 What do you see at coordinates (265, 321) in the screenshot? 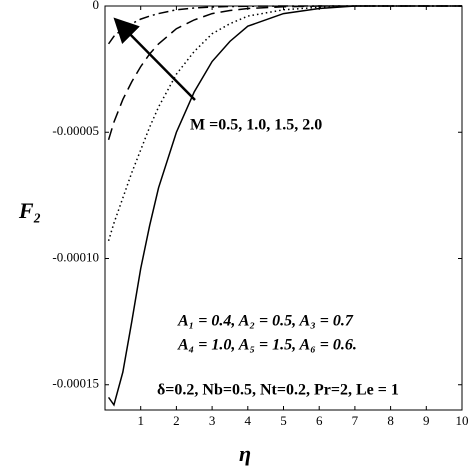
I see `annotation: A₁ = 0.4, A₂ = 0.5, A₃ = 0.7` at bounding box center [265, 321].